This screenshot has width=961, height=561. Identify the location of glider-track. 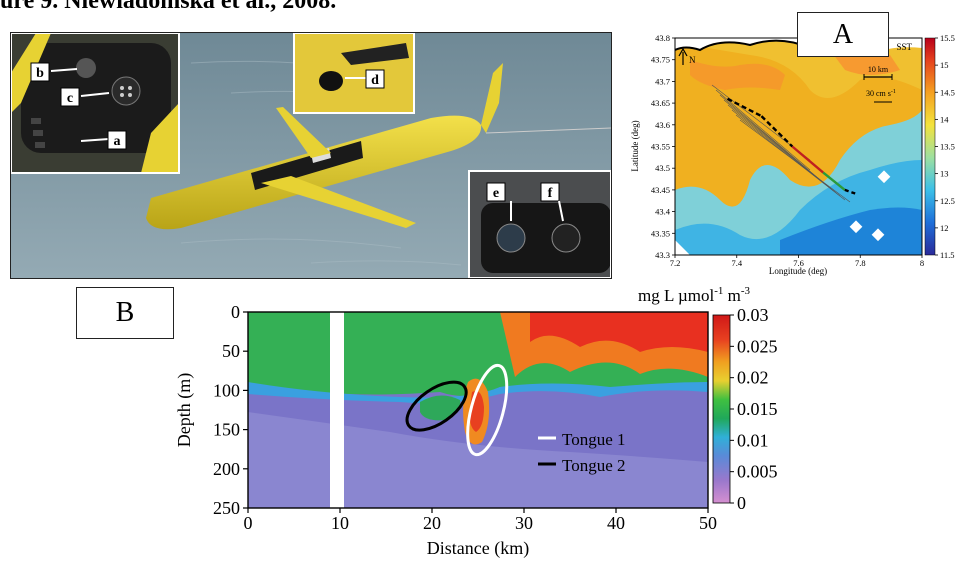
(792, 146).